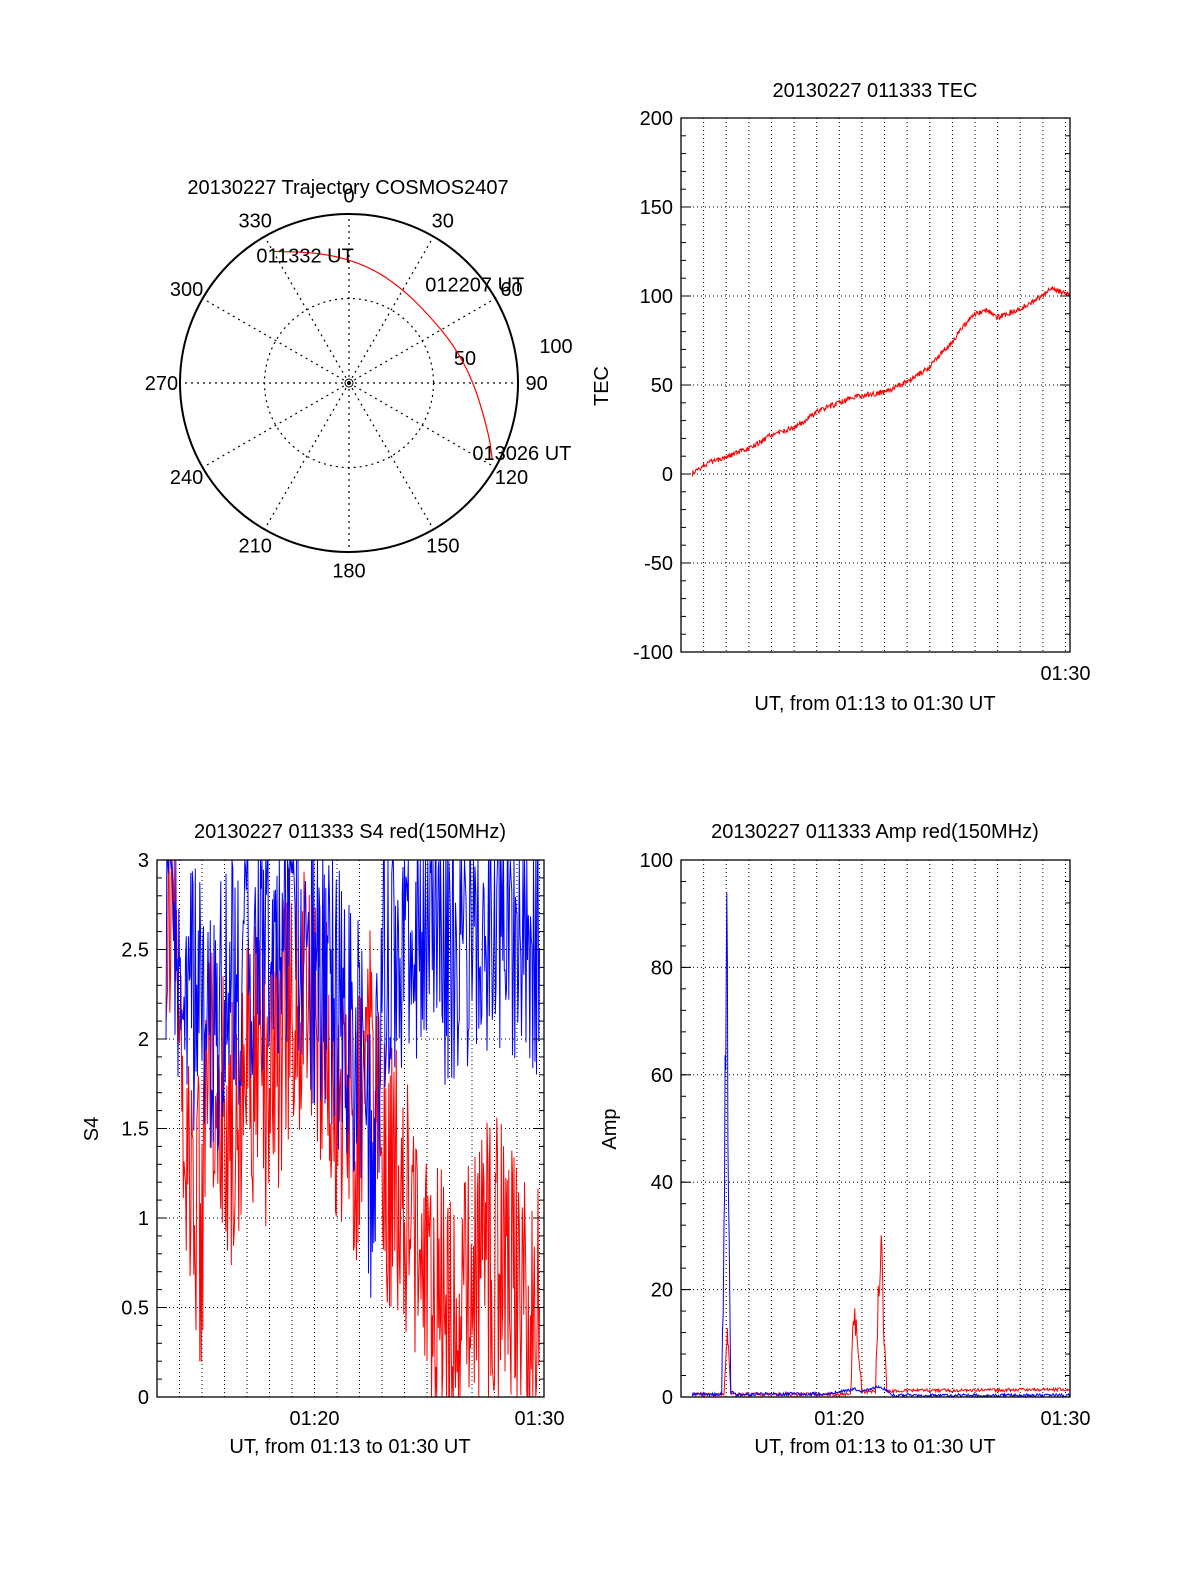  I want to click on tec-grid, so click(875, 385).